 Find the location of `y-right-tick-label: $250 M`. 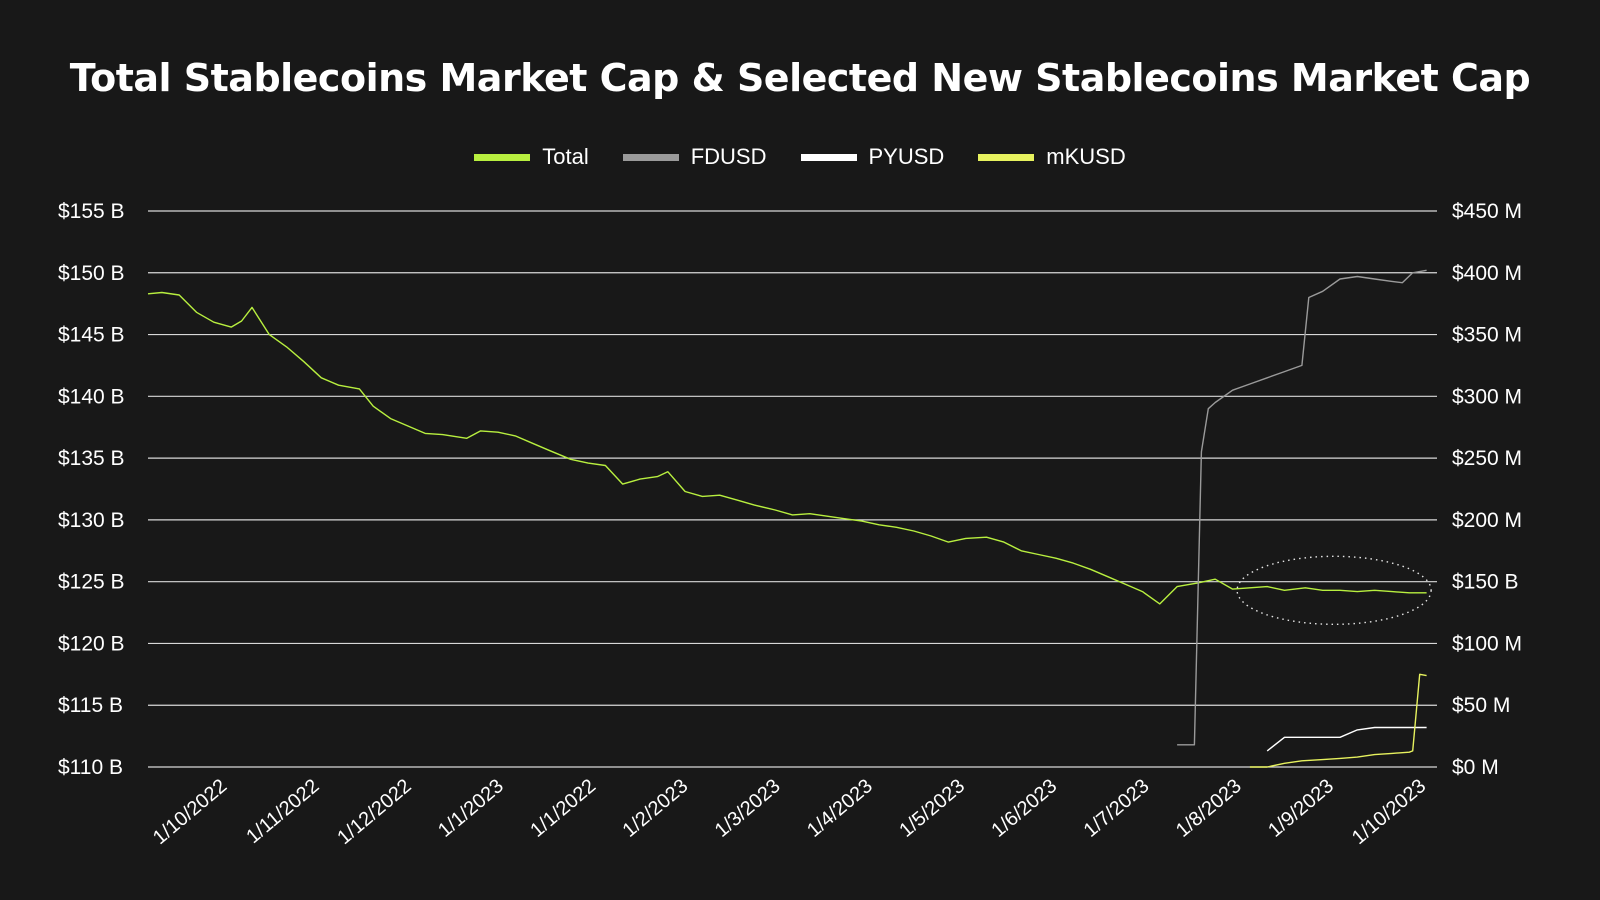

y-right-tick-label: $250 M is located at coordinates (1487, 458).